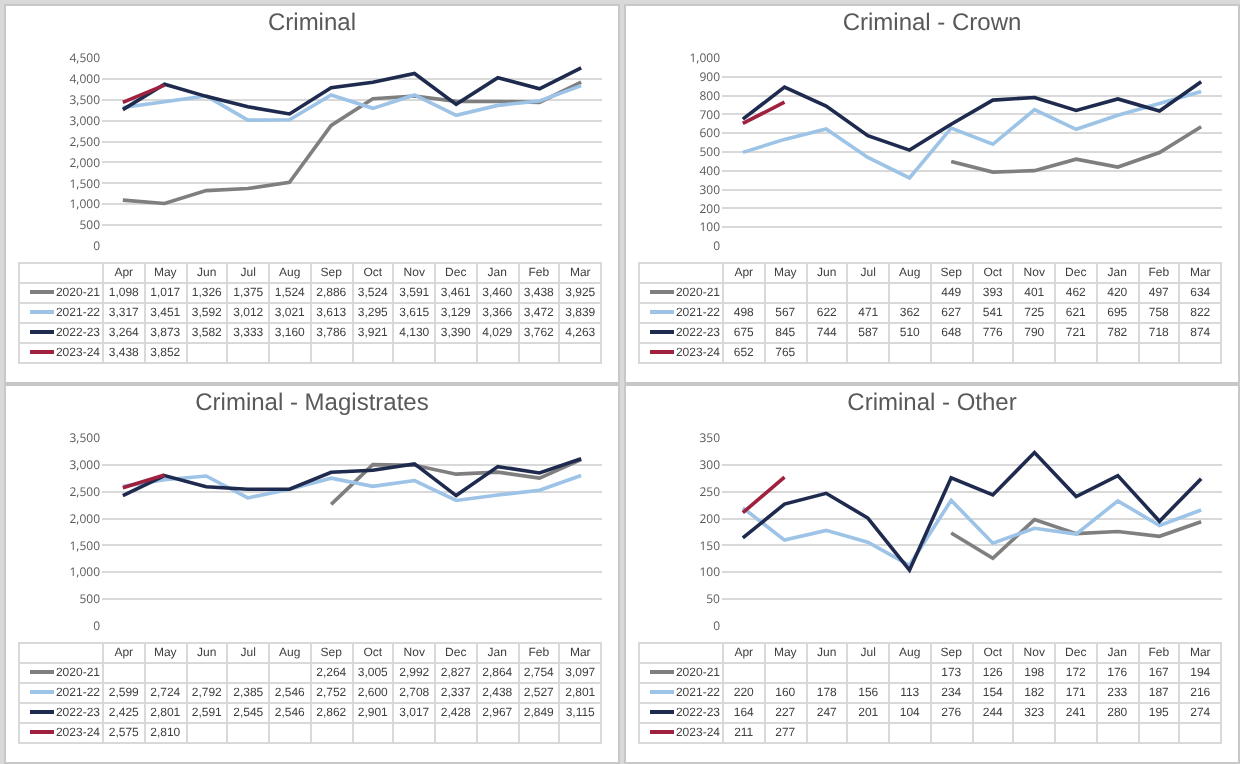  Describe the element at coordinates (932, 402) in the screenshot. I see `chart-title: Criminal - Other` at that location.